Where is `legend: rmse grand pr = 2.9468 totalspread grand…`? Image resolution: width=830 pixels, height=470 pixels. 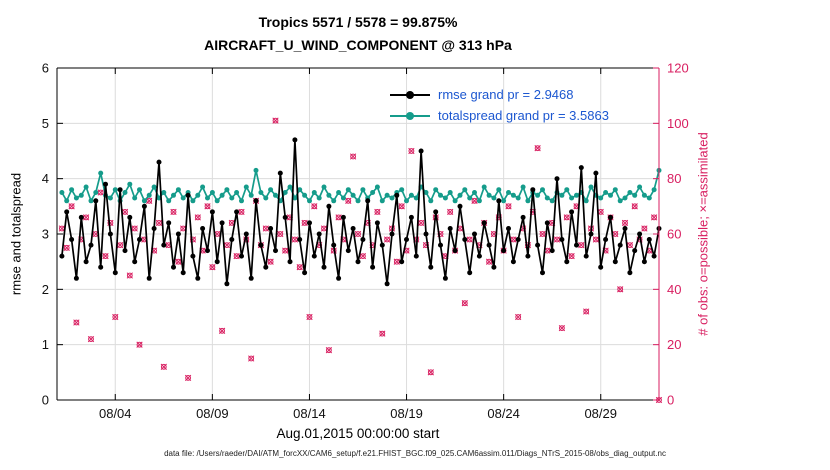 legend: rmse grand pr = 2.9468 totalspread grand… is located at coordinates (499, 105).